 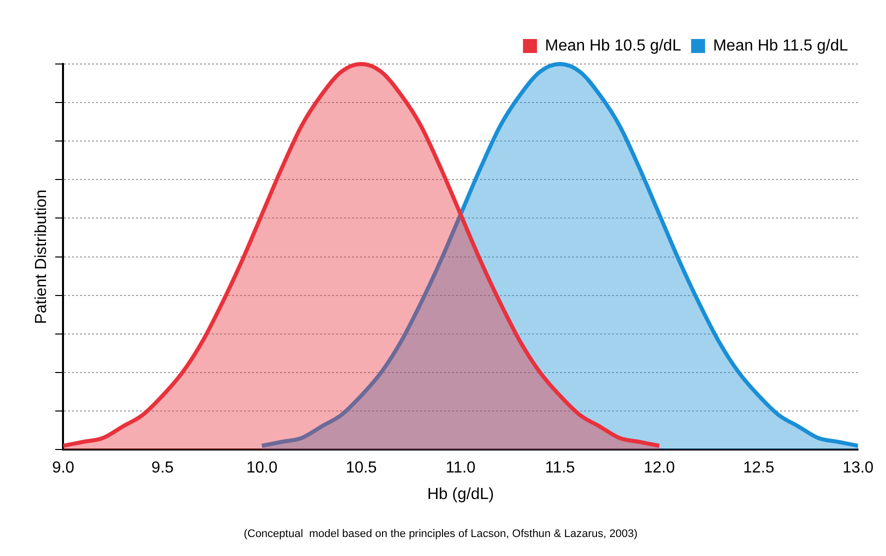 I want to click on x-tick-label: 9.0, so click(x=63, y=468).